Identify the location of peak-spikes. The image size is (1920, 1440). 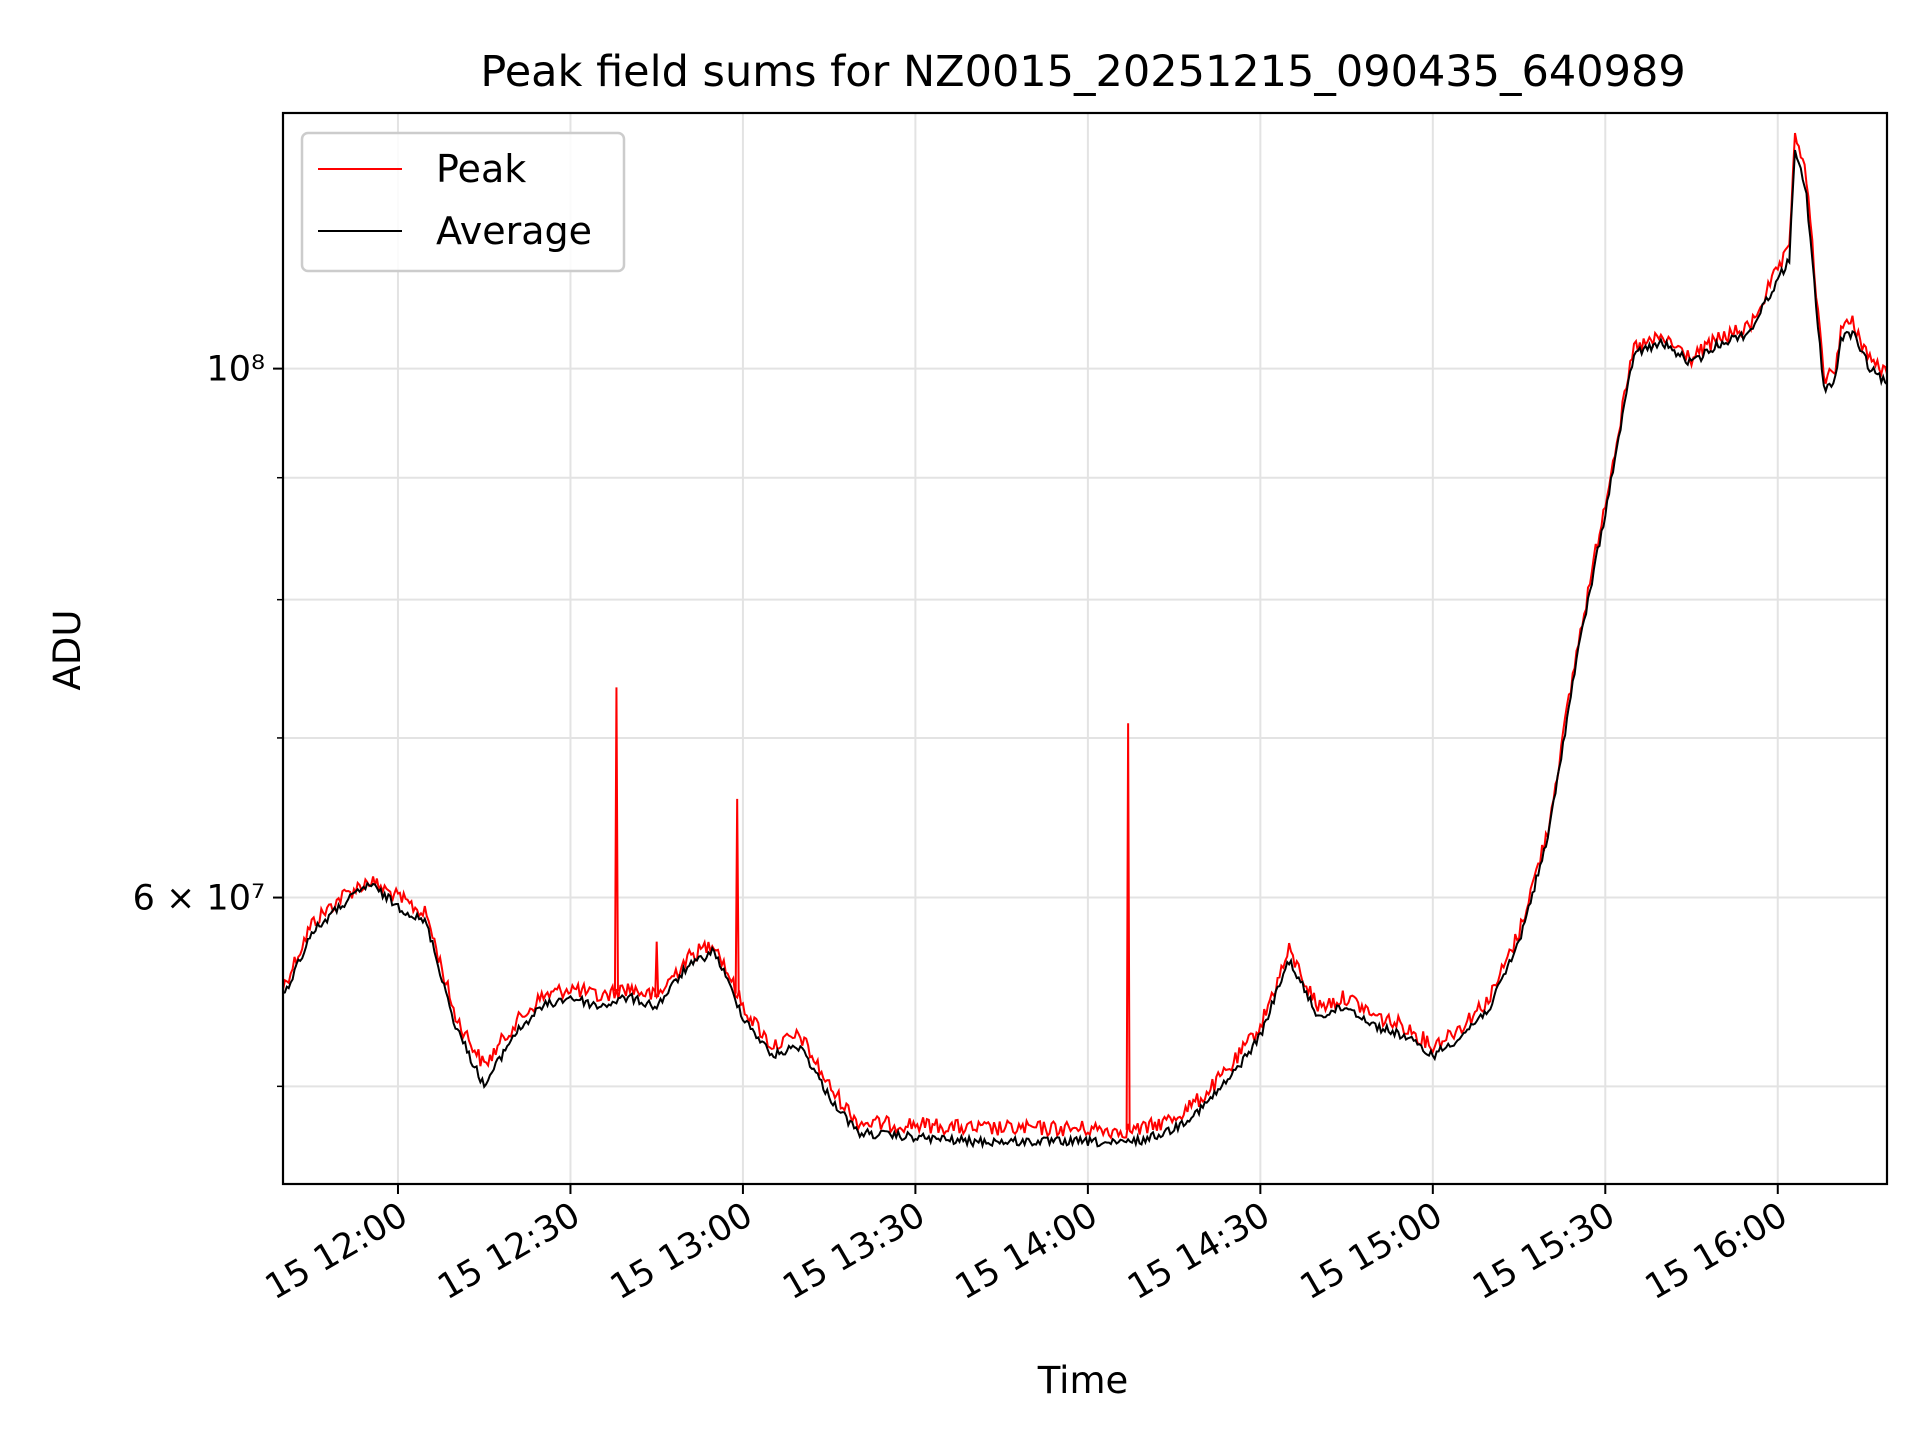
(872, 908).